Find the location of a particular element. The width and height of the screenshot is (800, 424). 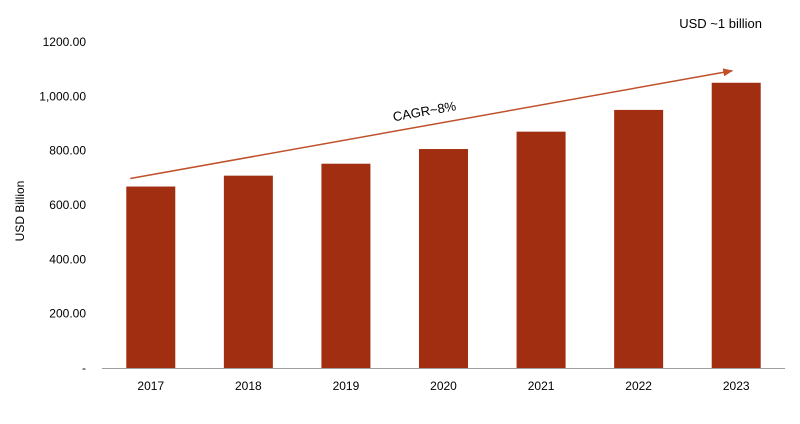

bar-2020 is located at coordinates (443, 258).